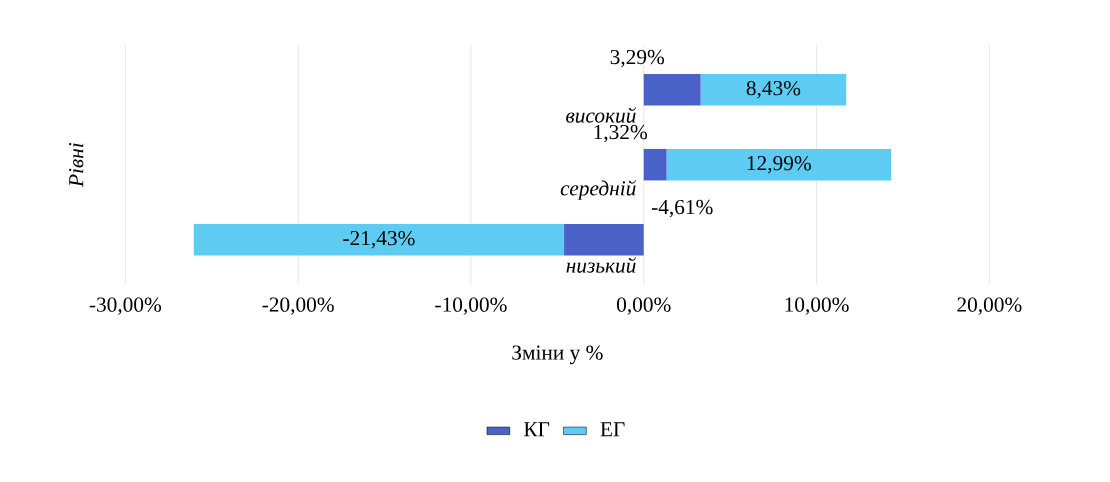 Image resolution: width=1110 pixels, height=482 pixels. Describe the element at coordinates (598, 190) in the screenshot. I see `y-tick-label: середній` at that location.